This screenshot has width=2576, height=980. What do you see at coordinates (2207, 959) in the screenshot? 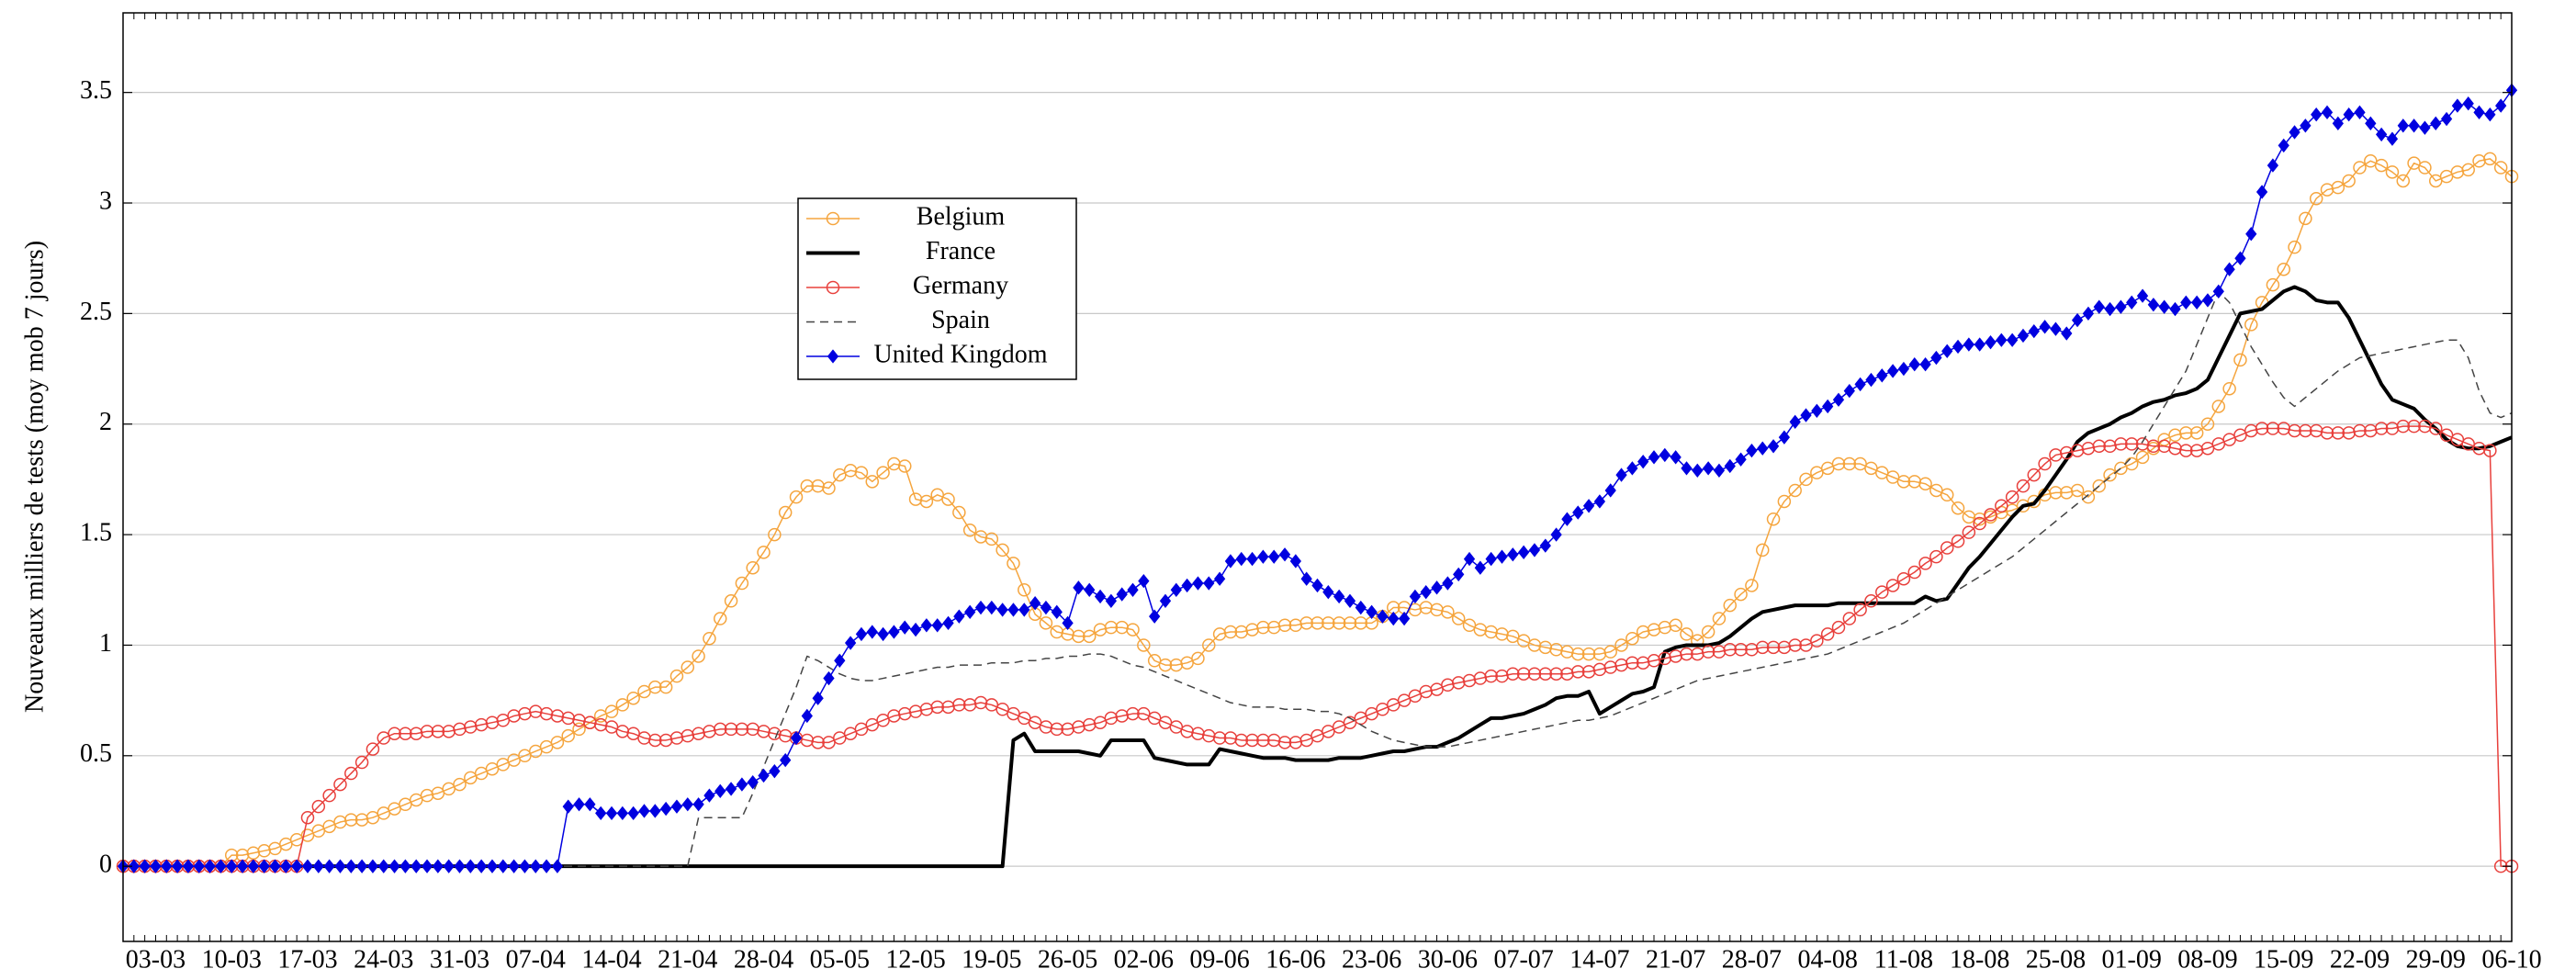
I see `x-tick-label: 08-09` at bounding box center [2207, 959].